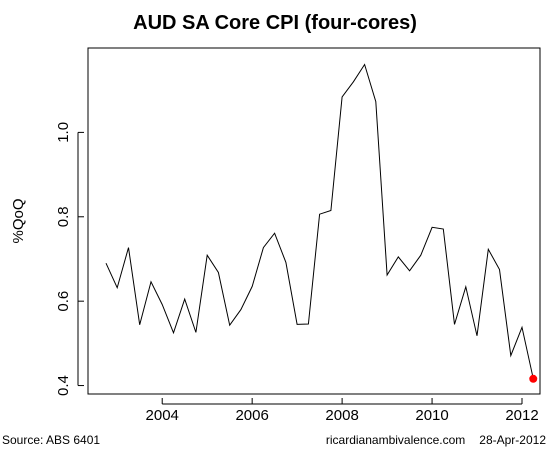  Describe the element at coordinates (51, 440) in the screenshot. I see `footer-source: Source: ABS 6401` at that location.